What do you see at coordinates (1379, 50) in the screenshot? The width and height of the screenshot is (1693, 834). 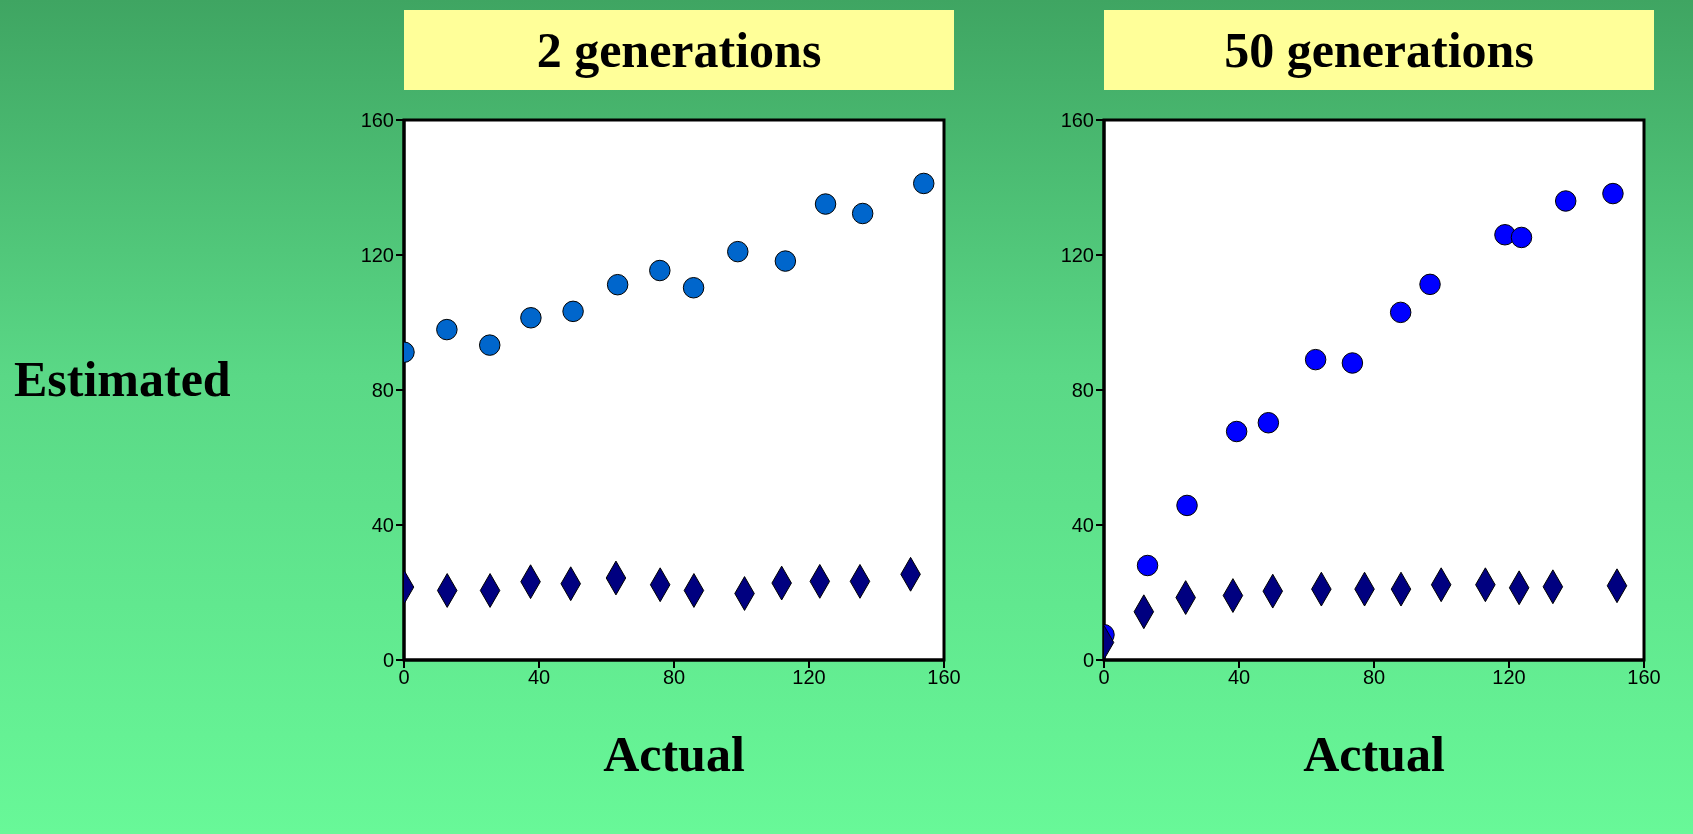 I see `chart-title: 50 generations` at bounding box center [1379, 50].